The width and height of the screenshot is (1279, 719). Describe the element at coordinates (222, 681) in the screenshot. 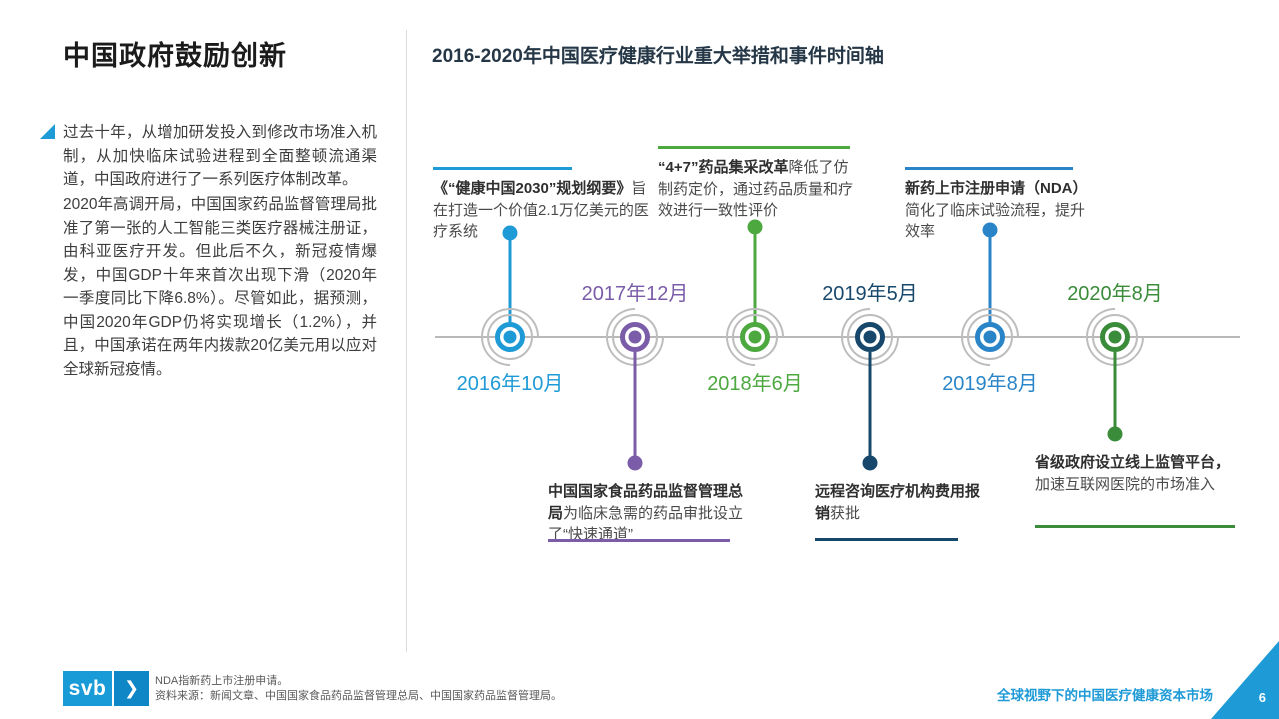

I see `footnote-line1: NDA指新药上市注册申请。` at that location.